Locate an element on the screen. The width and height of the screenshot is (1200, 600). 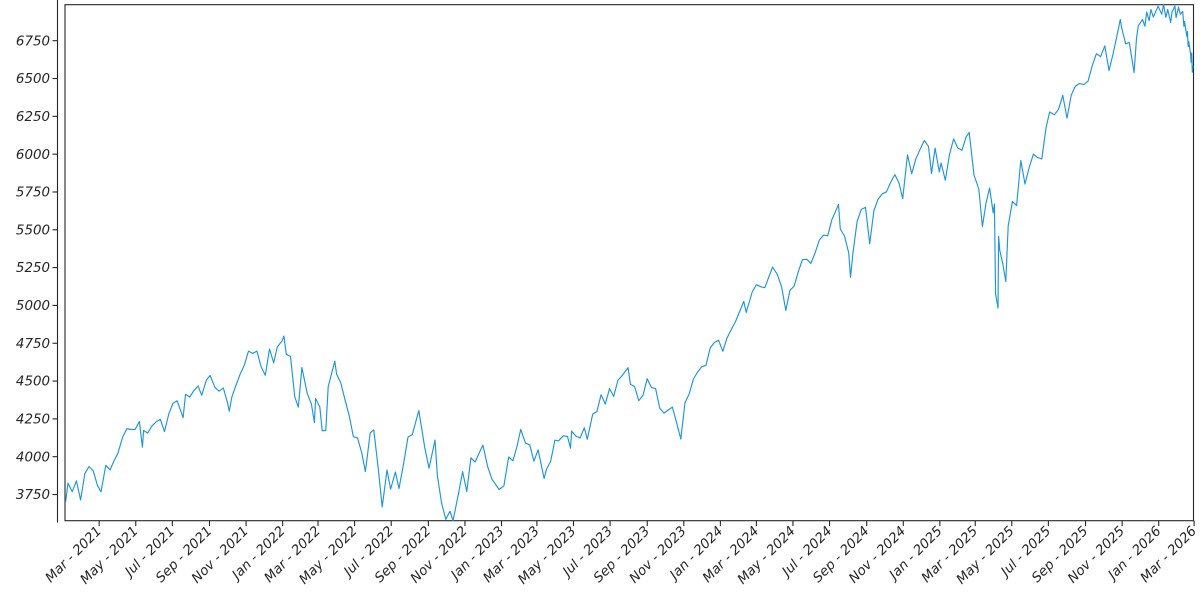
y-tick-label: 5500 is located at coordinates (33, 230).